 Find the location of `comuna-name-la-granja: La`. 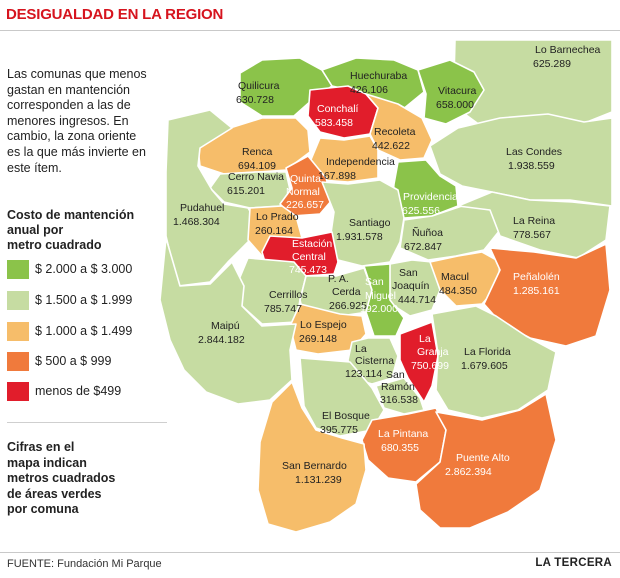

comuna-name-la-granja: La is located at coordinates (425, 339).